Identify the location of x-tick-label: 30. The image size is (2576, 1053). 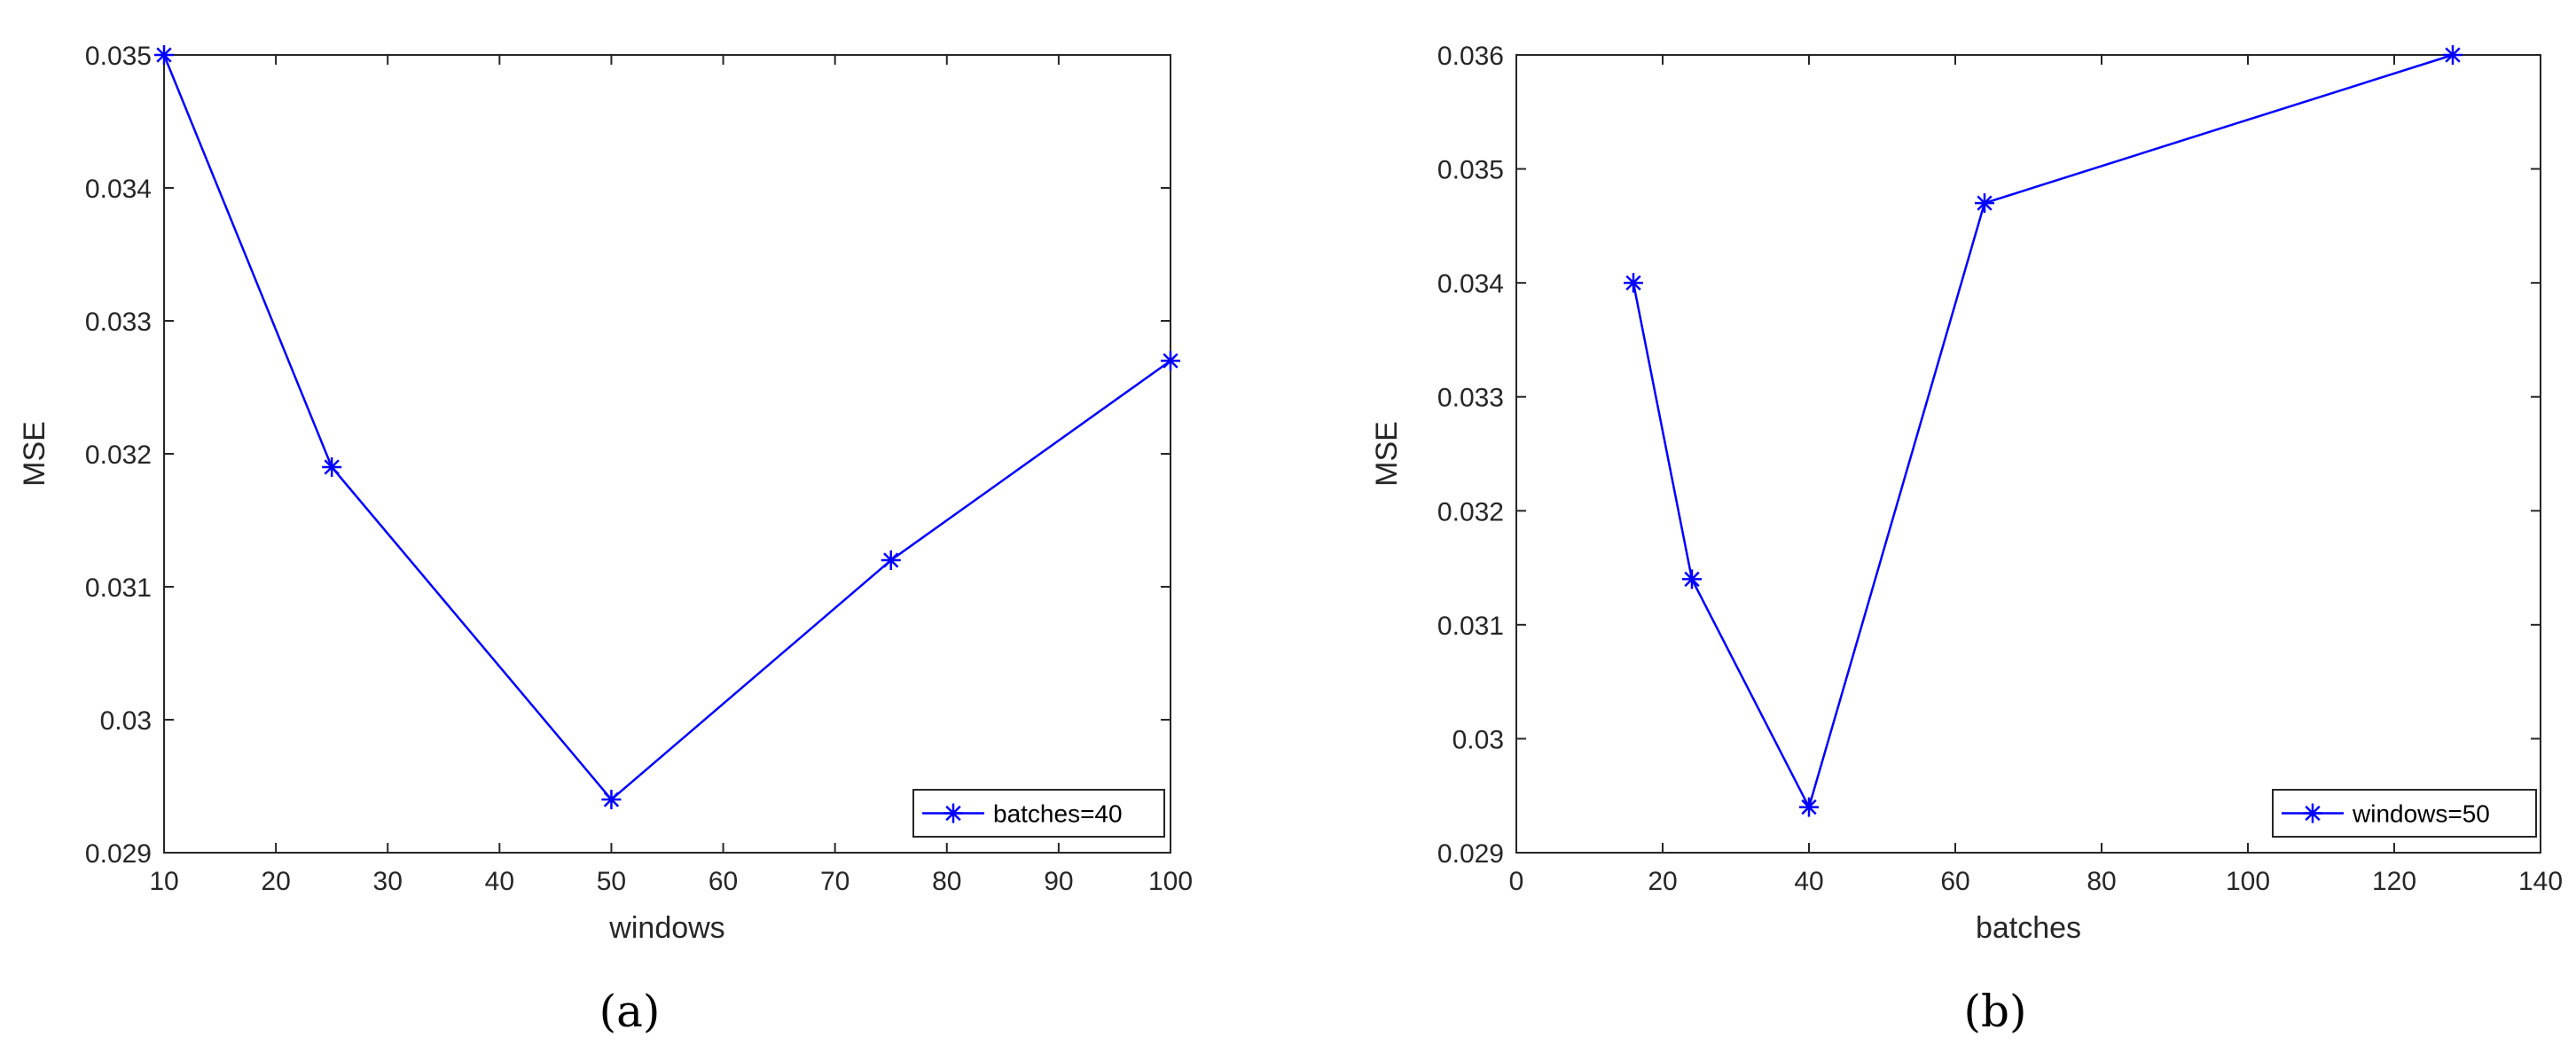
(388, 881).